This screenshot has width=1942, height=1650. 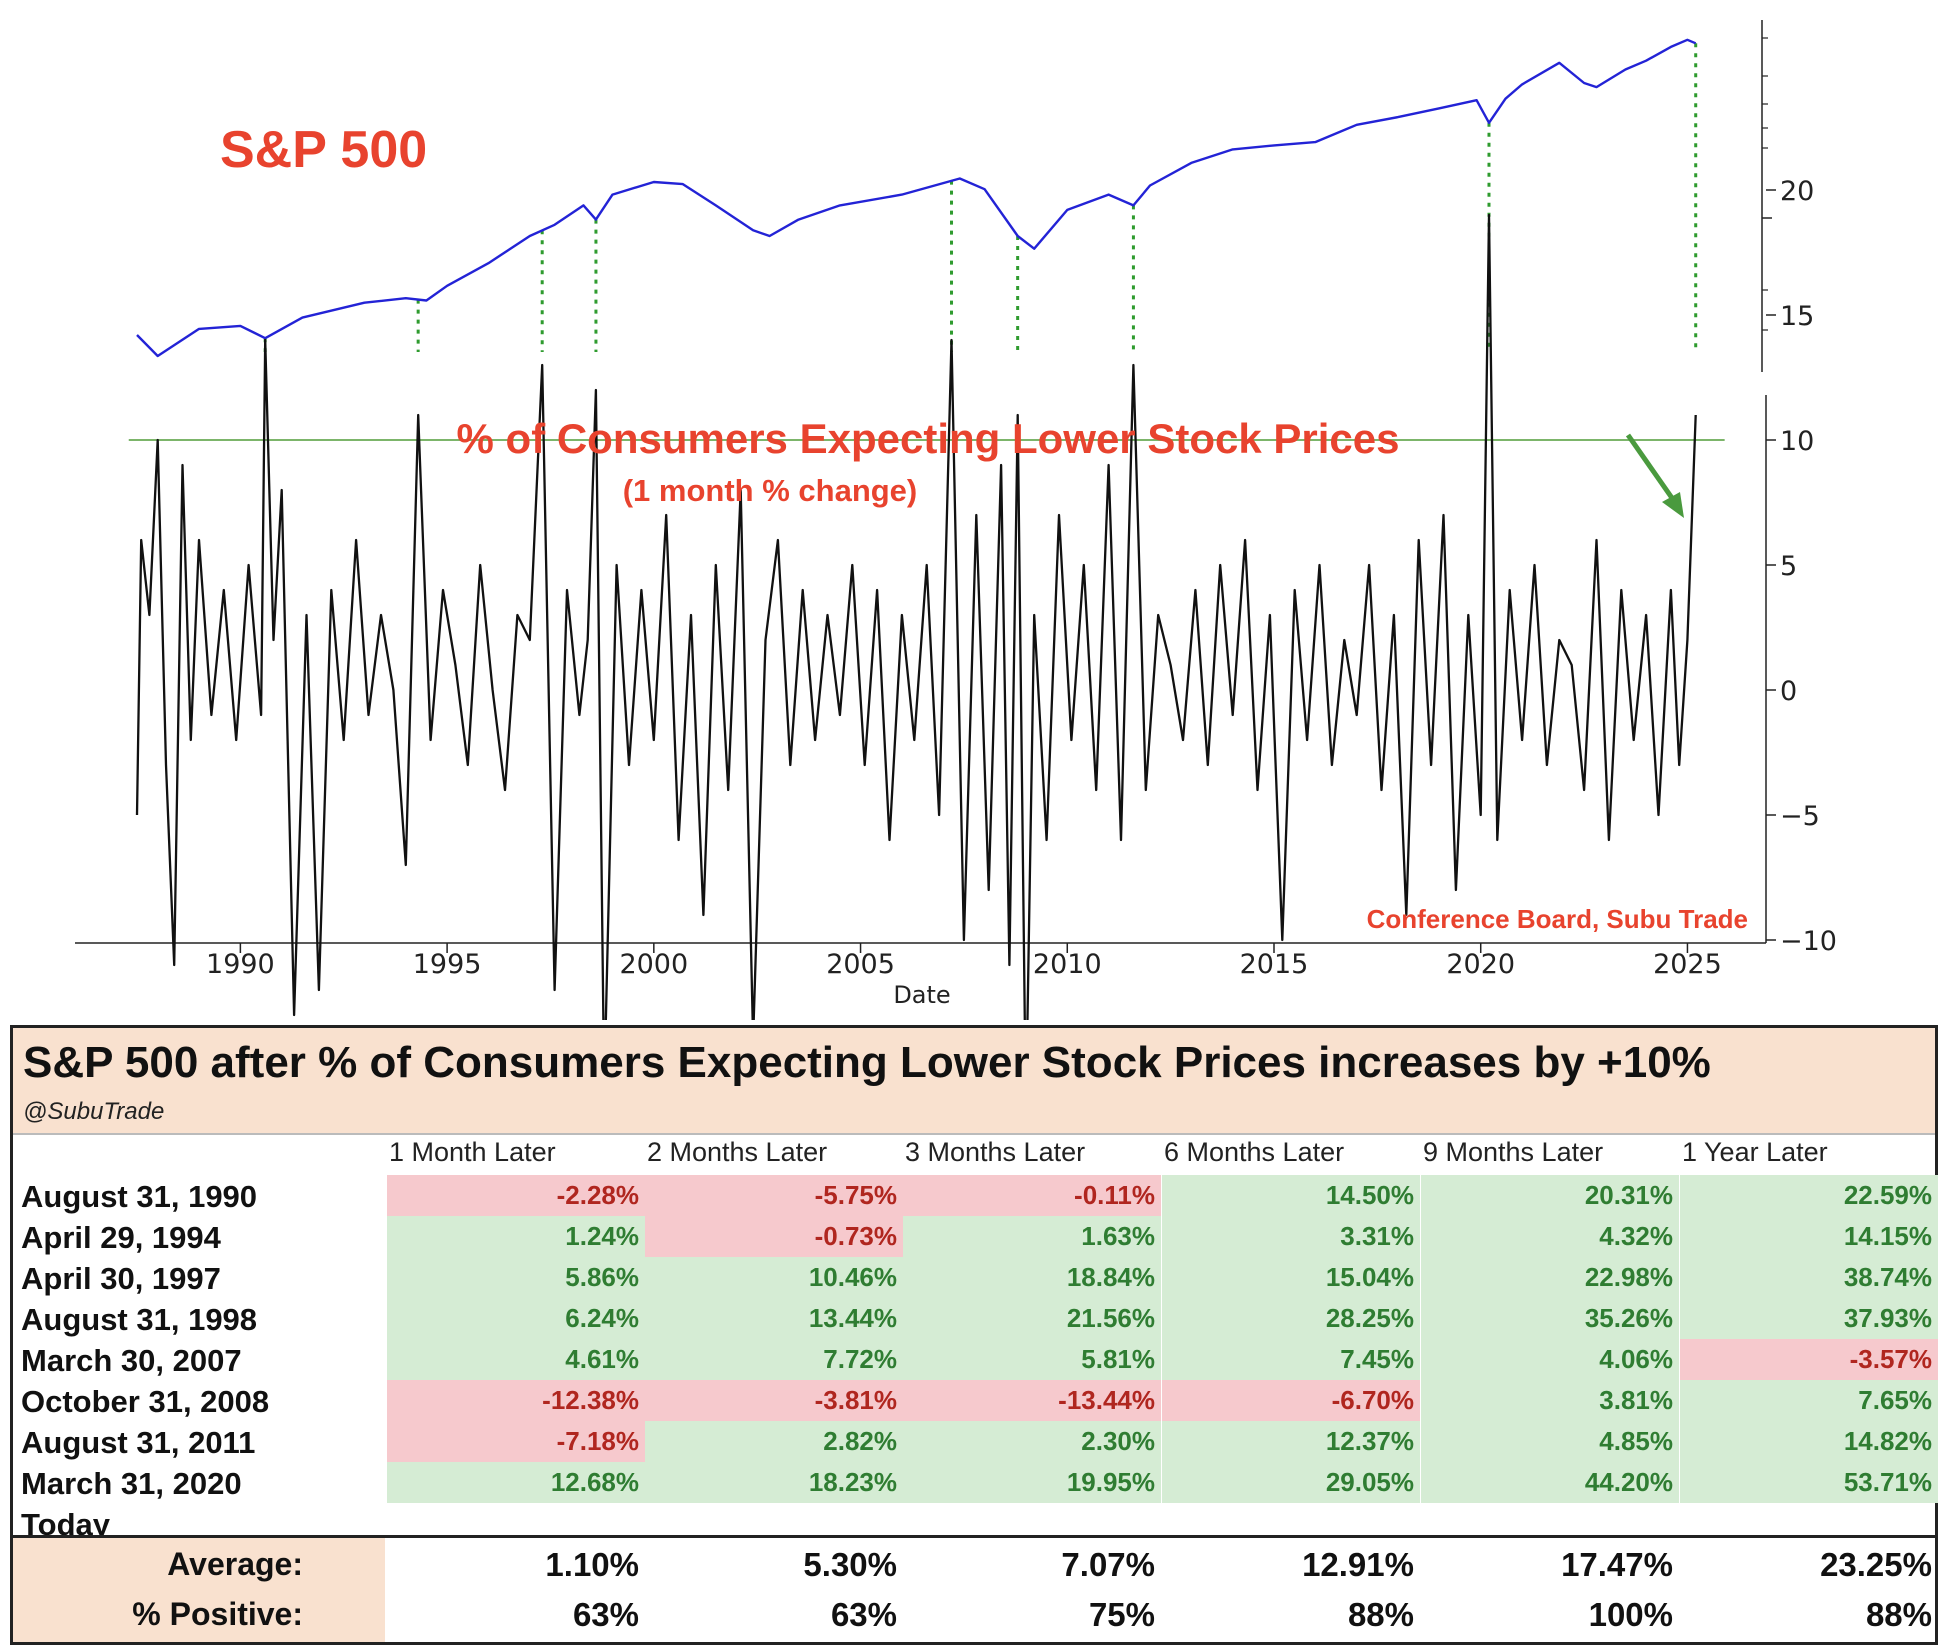 What do you see at coordinates (1809, 1277) in the screenshot?
I see `table-cell: 38.74%` at bounding box center [1809, 1277].